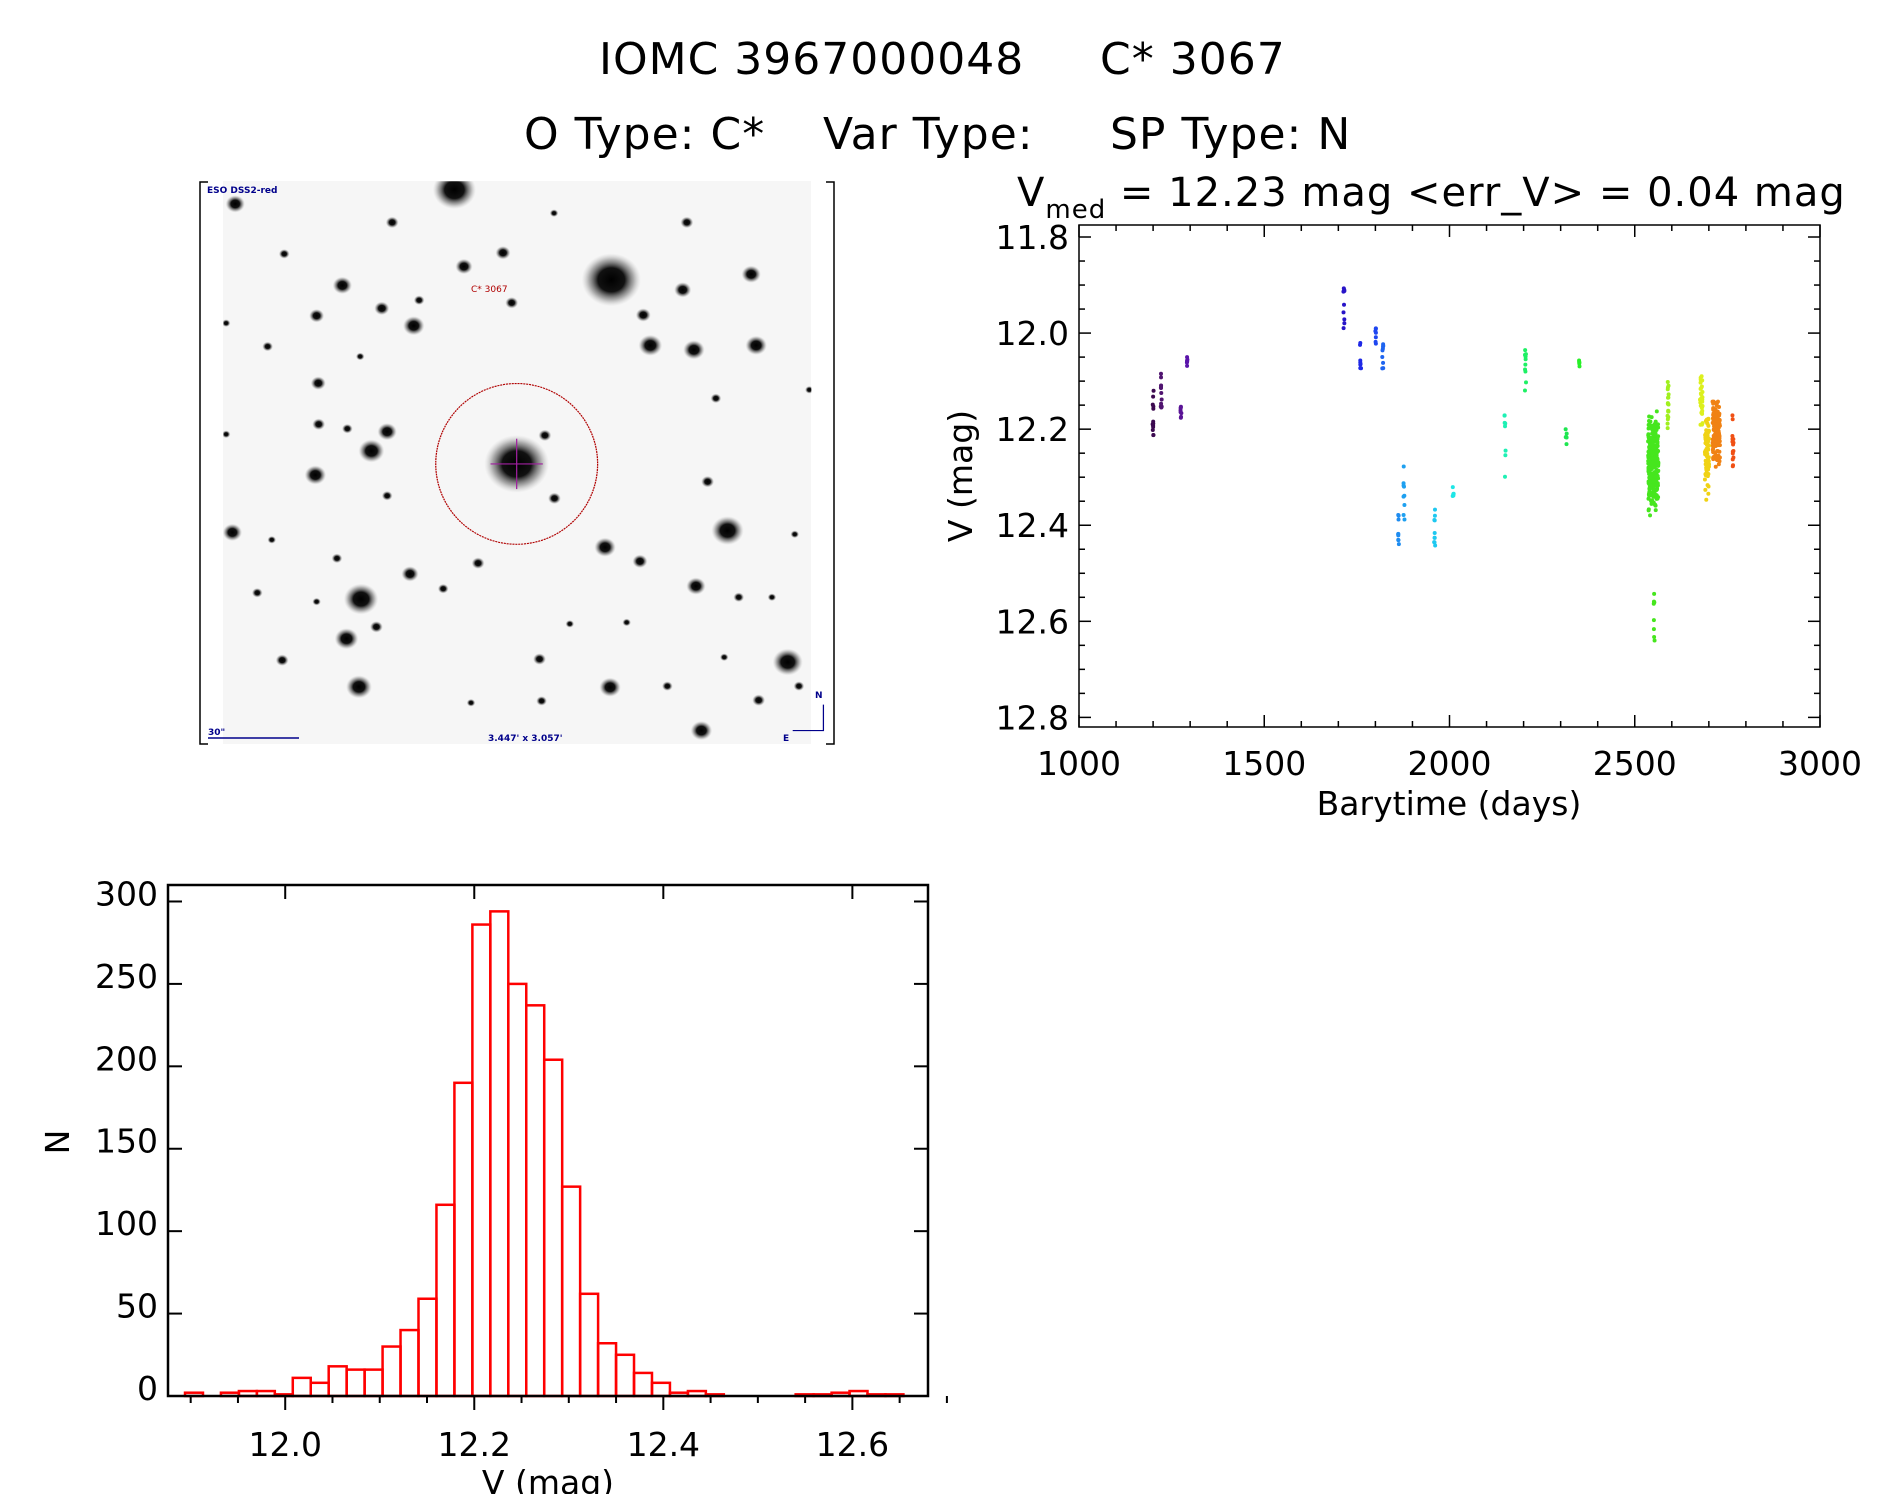 The height and width of the screenshot is (1494, 1889). Describe the element at coordinates (147, 1388) in the screenshot. I see `y-tick-label: 0` at that location.